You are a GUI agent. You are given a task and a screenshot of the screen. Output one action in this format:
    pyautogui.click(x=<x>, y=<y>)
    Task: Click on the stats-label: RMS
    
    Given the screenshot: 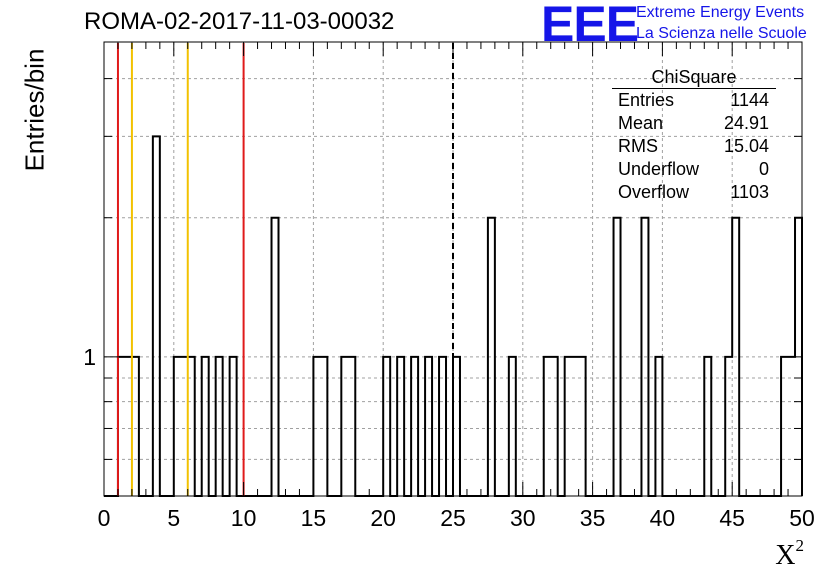 What is the action you would take?
    pyautogui.click(x=638, y=146)
    